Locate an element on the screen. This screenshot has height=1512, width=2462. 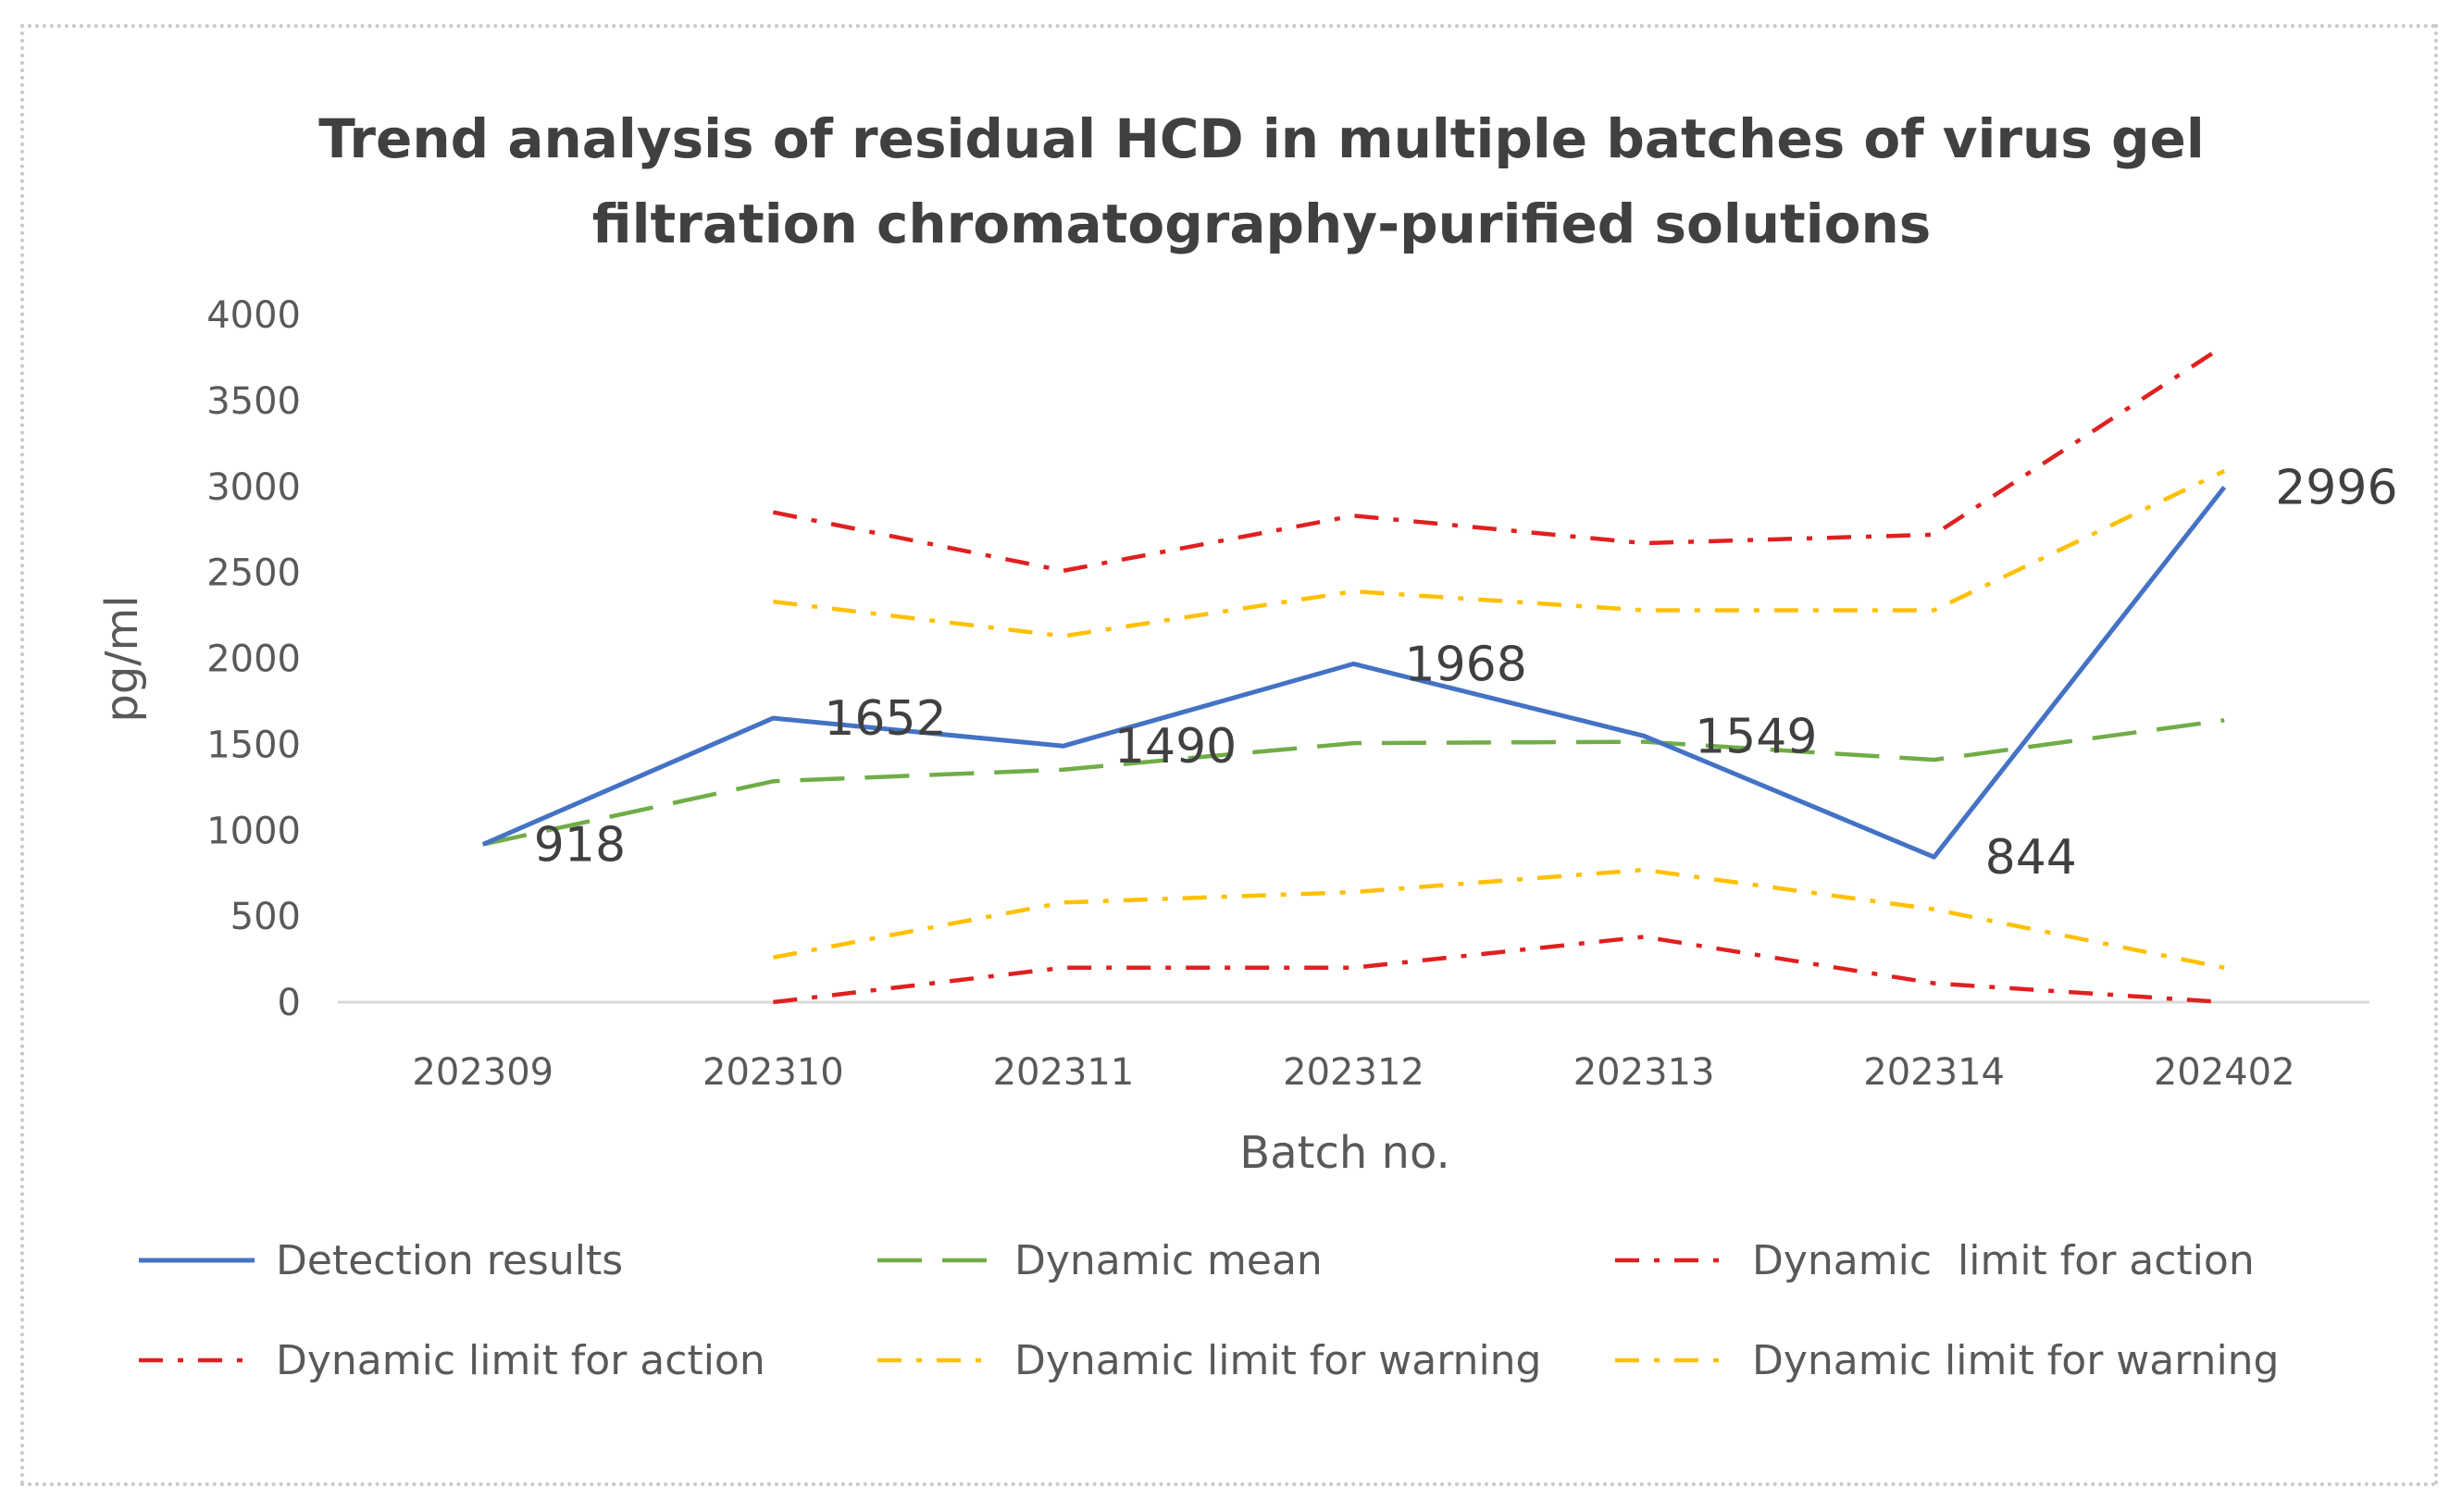
y-tick-label: 3000 is located at coordinates (253, 487).